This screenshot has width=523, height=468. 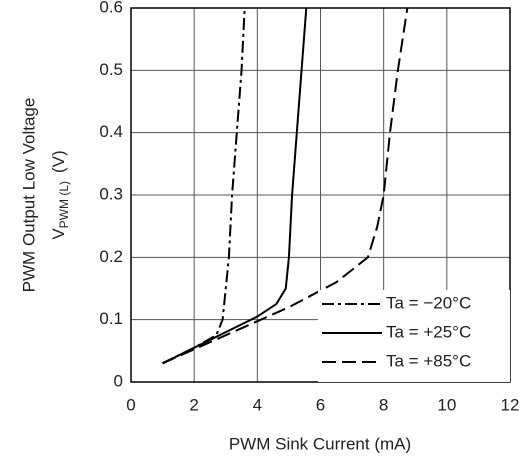 I want to click on x-tick-label: 12, so click(x=510, y=404).